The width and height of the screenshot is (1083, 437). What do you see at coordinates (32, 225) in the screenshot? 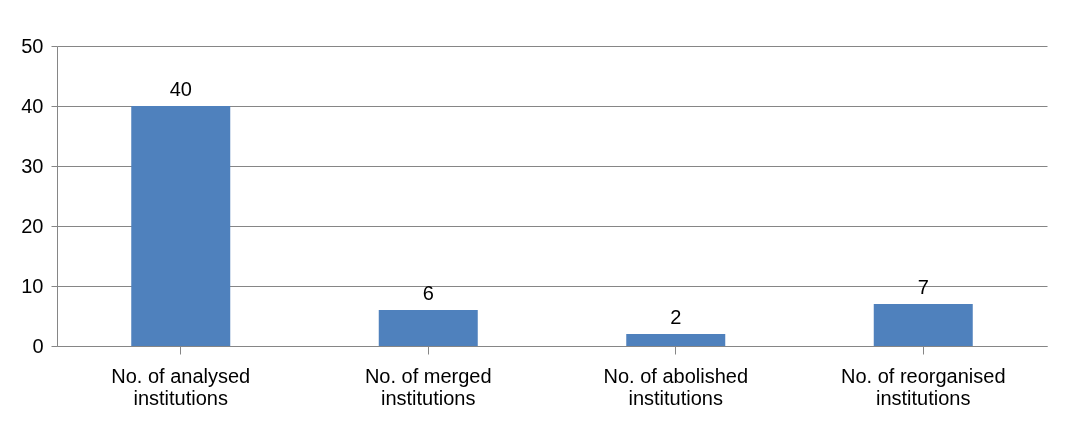
I see `y-tick-label: 20` at bounding box center [32, 225].